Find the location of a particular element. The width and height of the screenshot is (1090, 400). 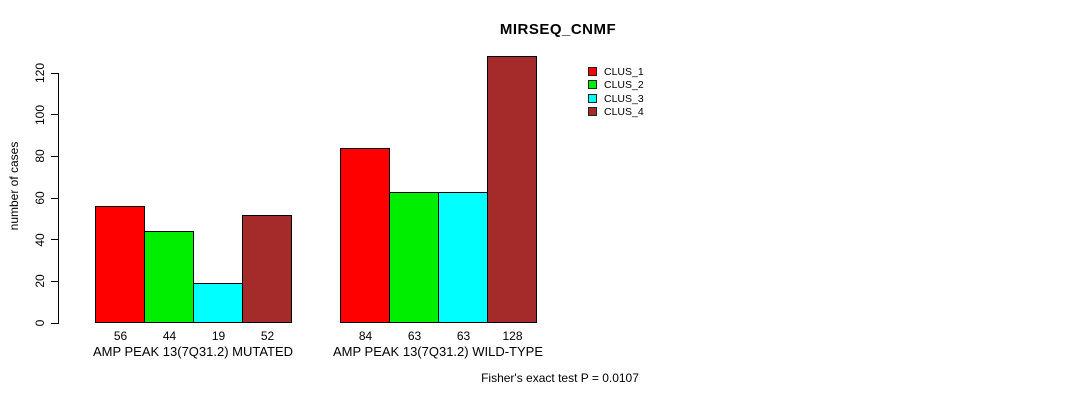

x-category-label: AMP PEAK 13(7Q31.2) MUTATED is located at coordinates (193, 351).